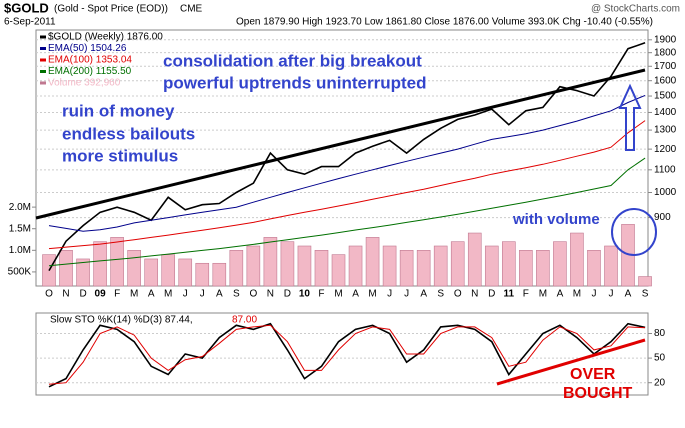 The width and height of the screenshot is (685, 428). I want to click on legend-label: EMA(200) 1155.50, so click(90, 71).